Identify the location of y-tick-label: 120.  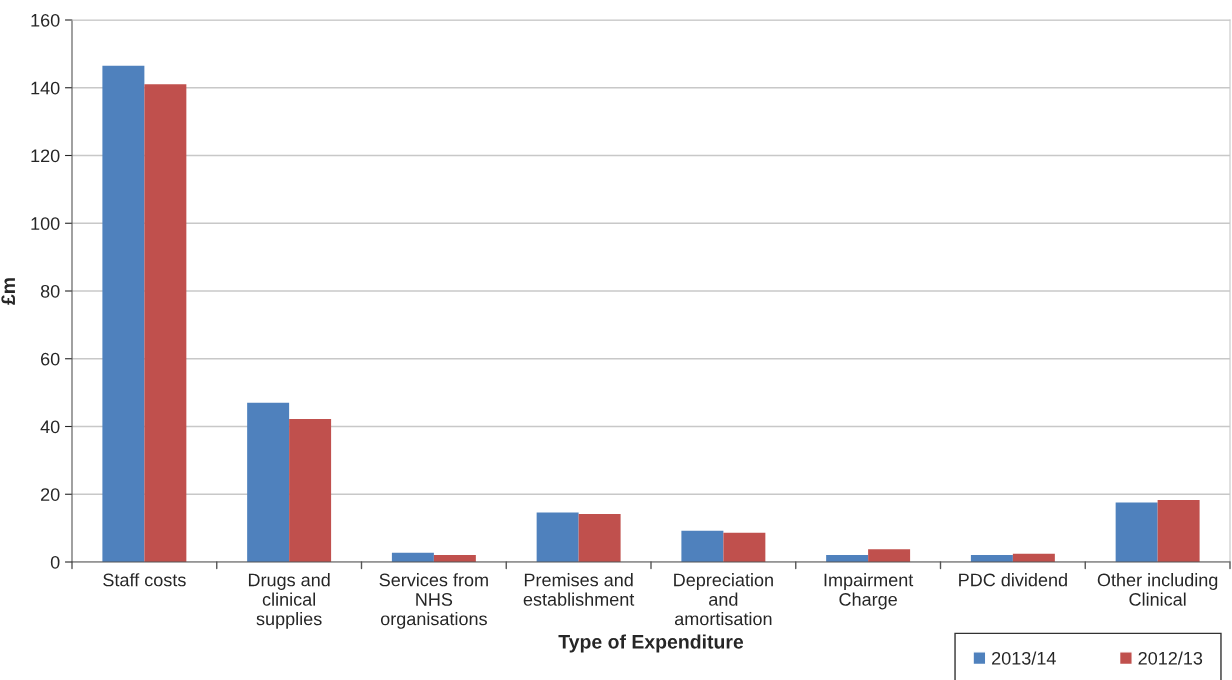
(45, 156).